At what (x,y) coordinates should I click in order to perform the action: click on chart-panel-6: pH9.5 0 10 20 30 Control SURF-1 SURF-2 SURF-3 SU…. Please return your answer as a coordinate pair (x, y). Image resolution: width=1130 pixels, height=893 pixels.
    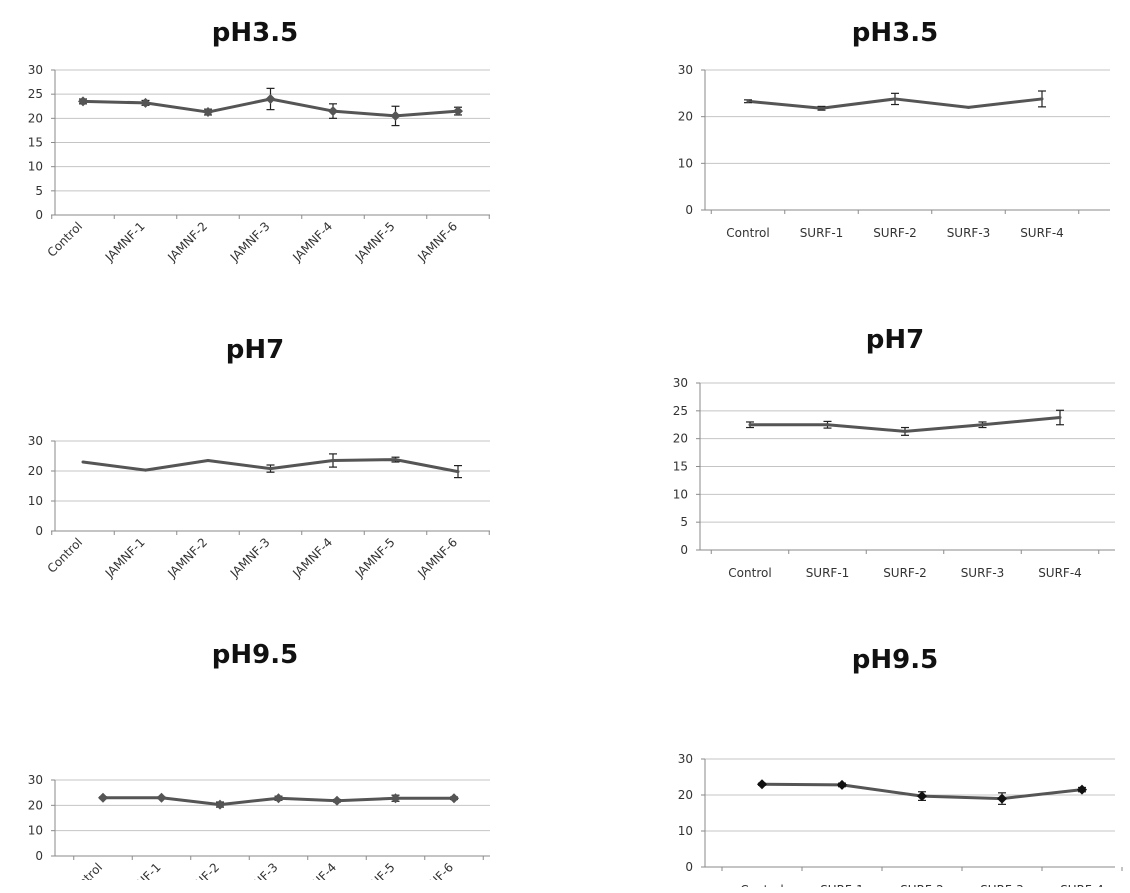
    Looking at the image, I should click on (895, 769).